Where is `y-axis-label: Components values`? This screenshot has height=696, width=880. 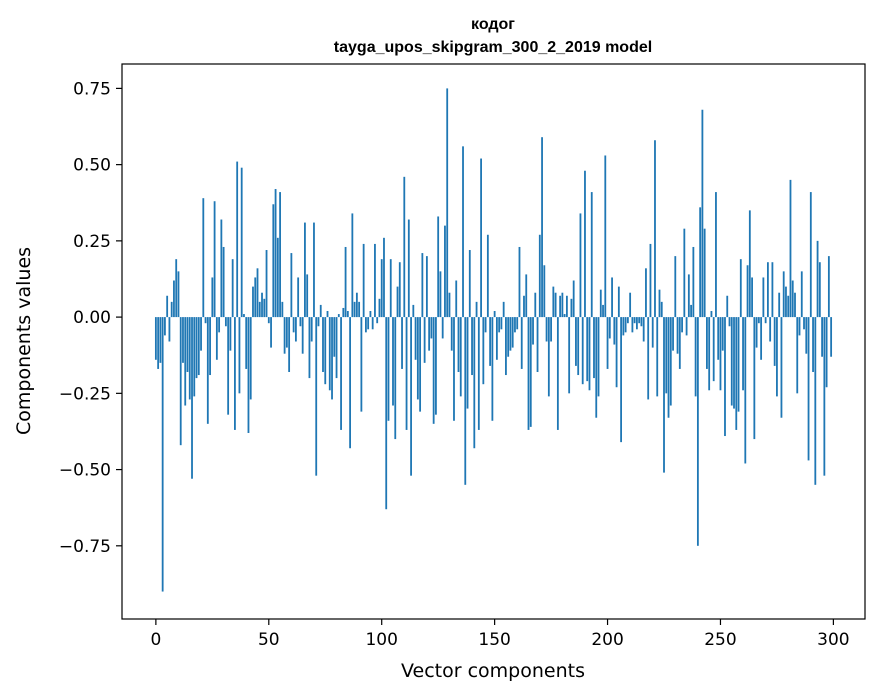
y-axis-label: Components values is located at coordinates (24, 341).